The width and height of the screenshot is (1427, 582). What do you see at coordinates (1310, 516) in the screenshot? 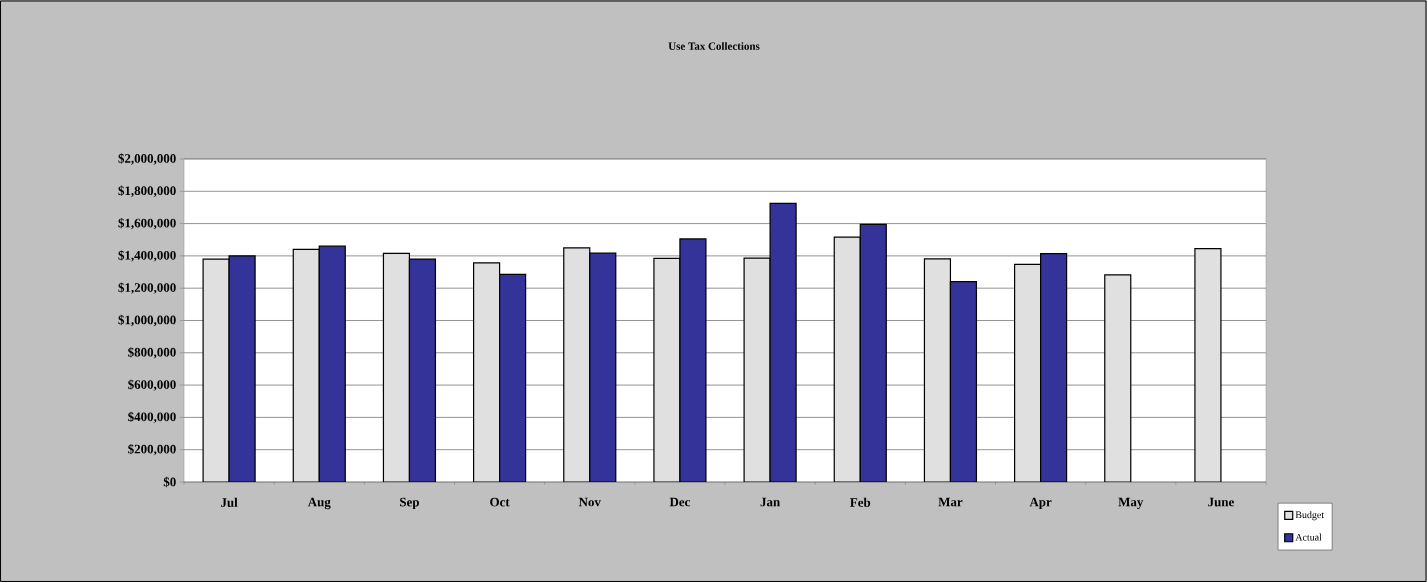
I see `legend-label: Budget` at bounding box center [1310, 516].